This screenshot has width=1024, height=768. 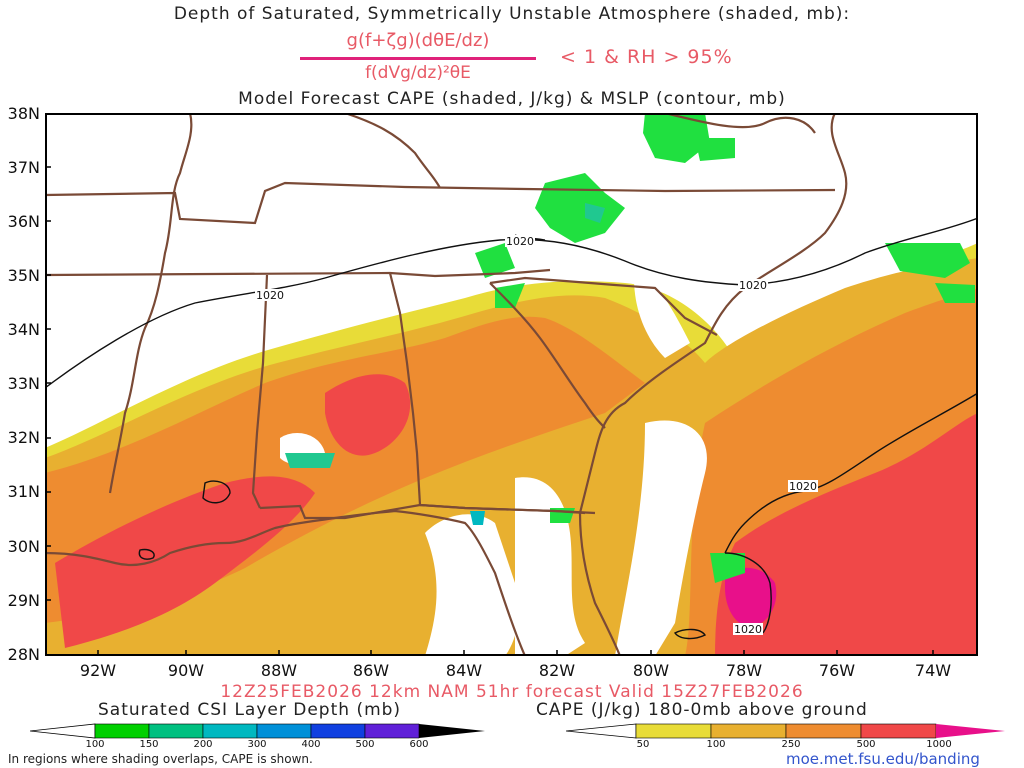 I want to click on stability-formula: g(f+ζg)(dθE/dz) f(dVg/dz)²θE, so click(x=418, y=58).